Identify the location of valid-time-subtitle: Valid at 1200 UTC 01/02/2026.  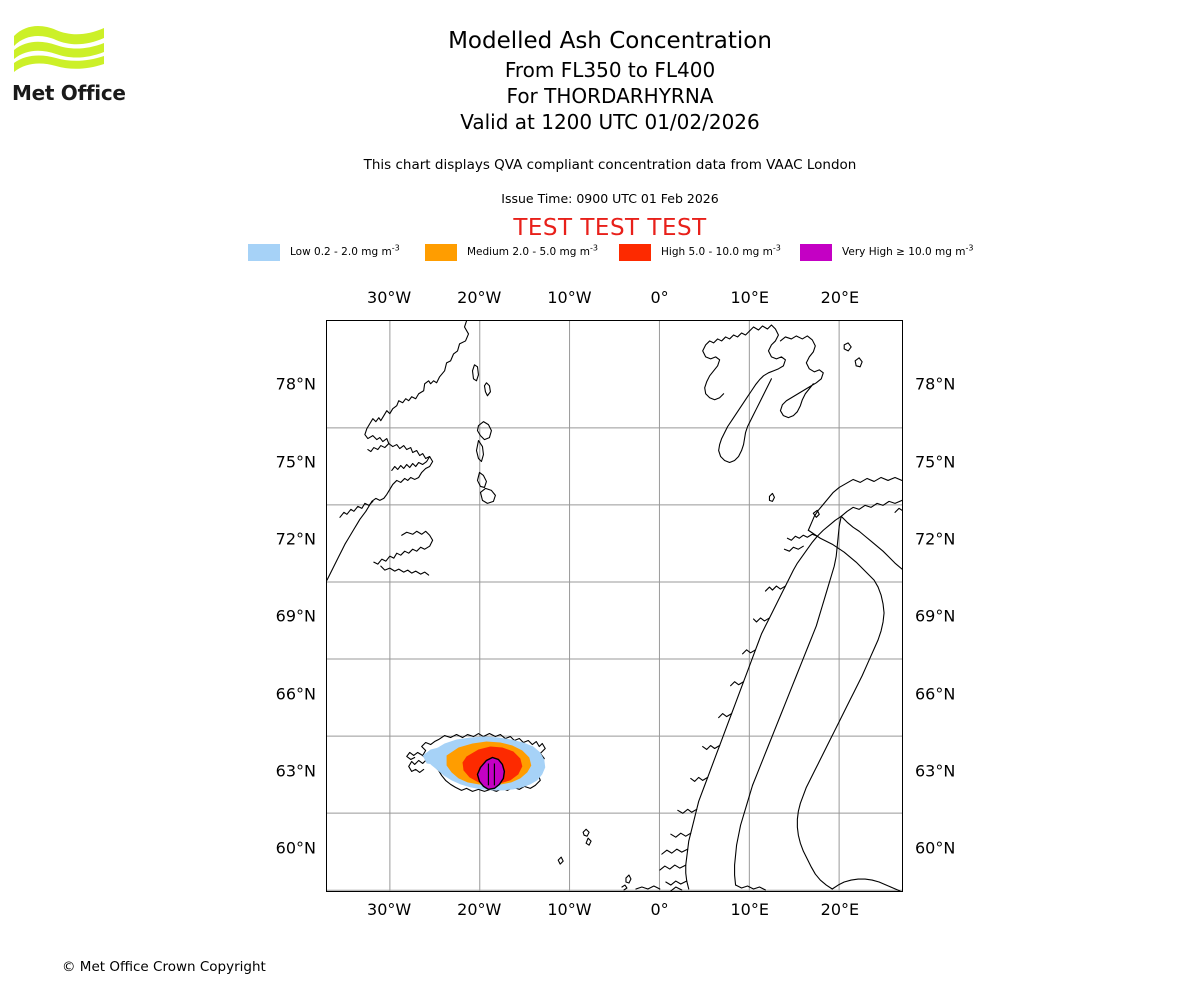
(610, 122).